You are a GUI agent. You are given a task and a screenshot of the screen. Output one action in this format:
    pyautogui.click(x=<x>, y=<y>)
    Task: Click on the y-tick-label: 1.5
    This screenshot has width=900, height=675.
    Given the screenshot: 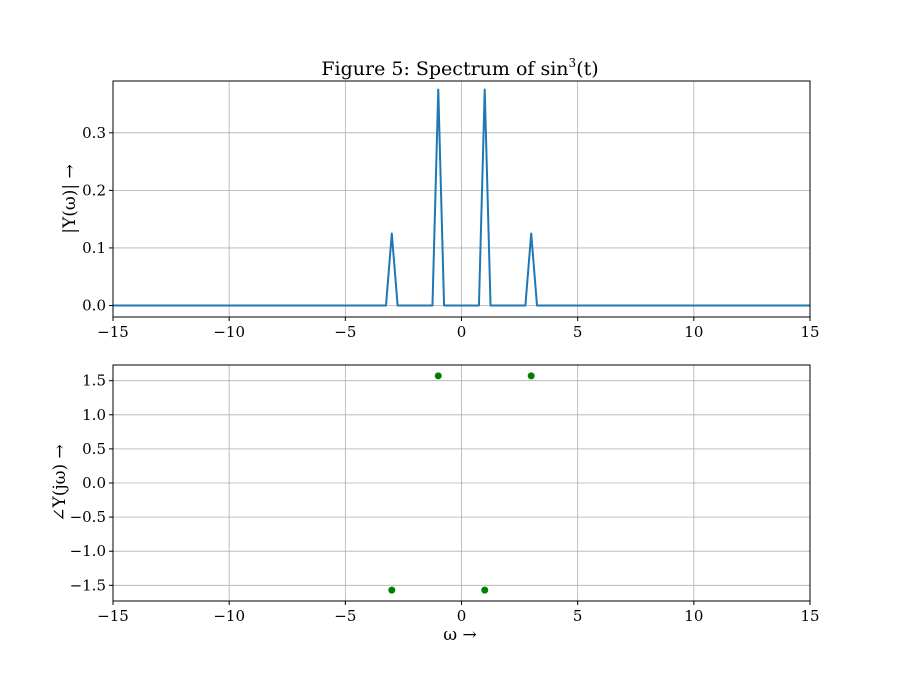 What is the action you would take?
    pyautogui.click(x=94, y=381)
    